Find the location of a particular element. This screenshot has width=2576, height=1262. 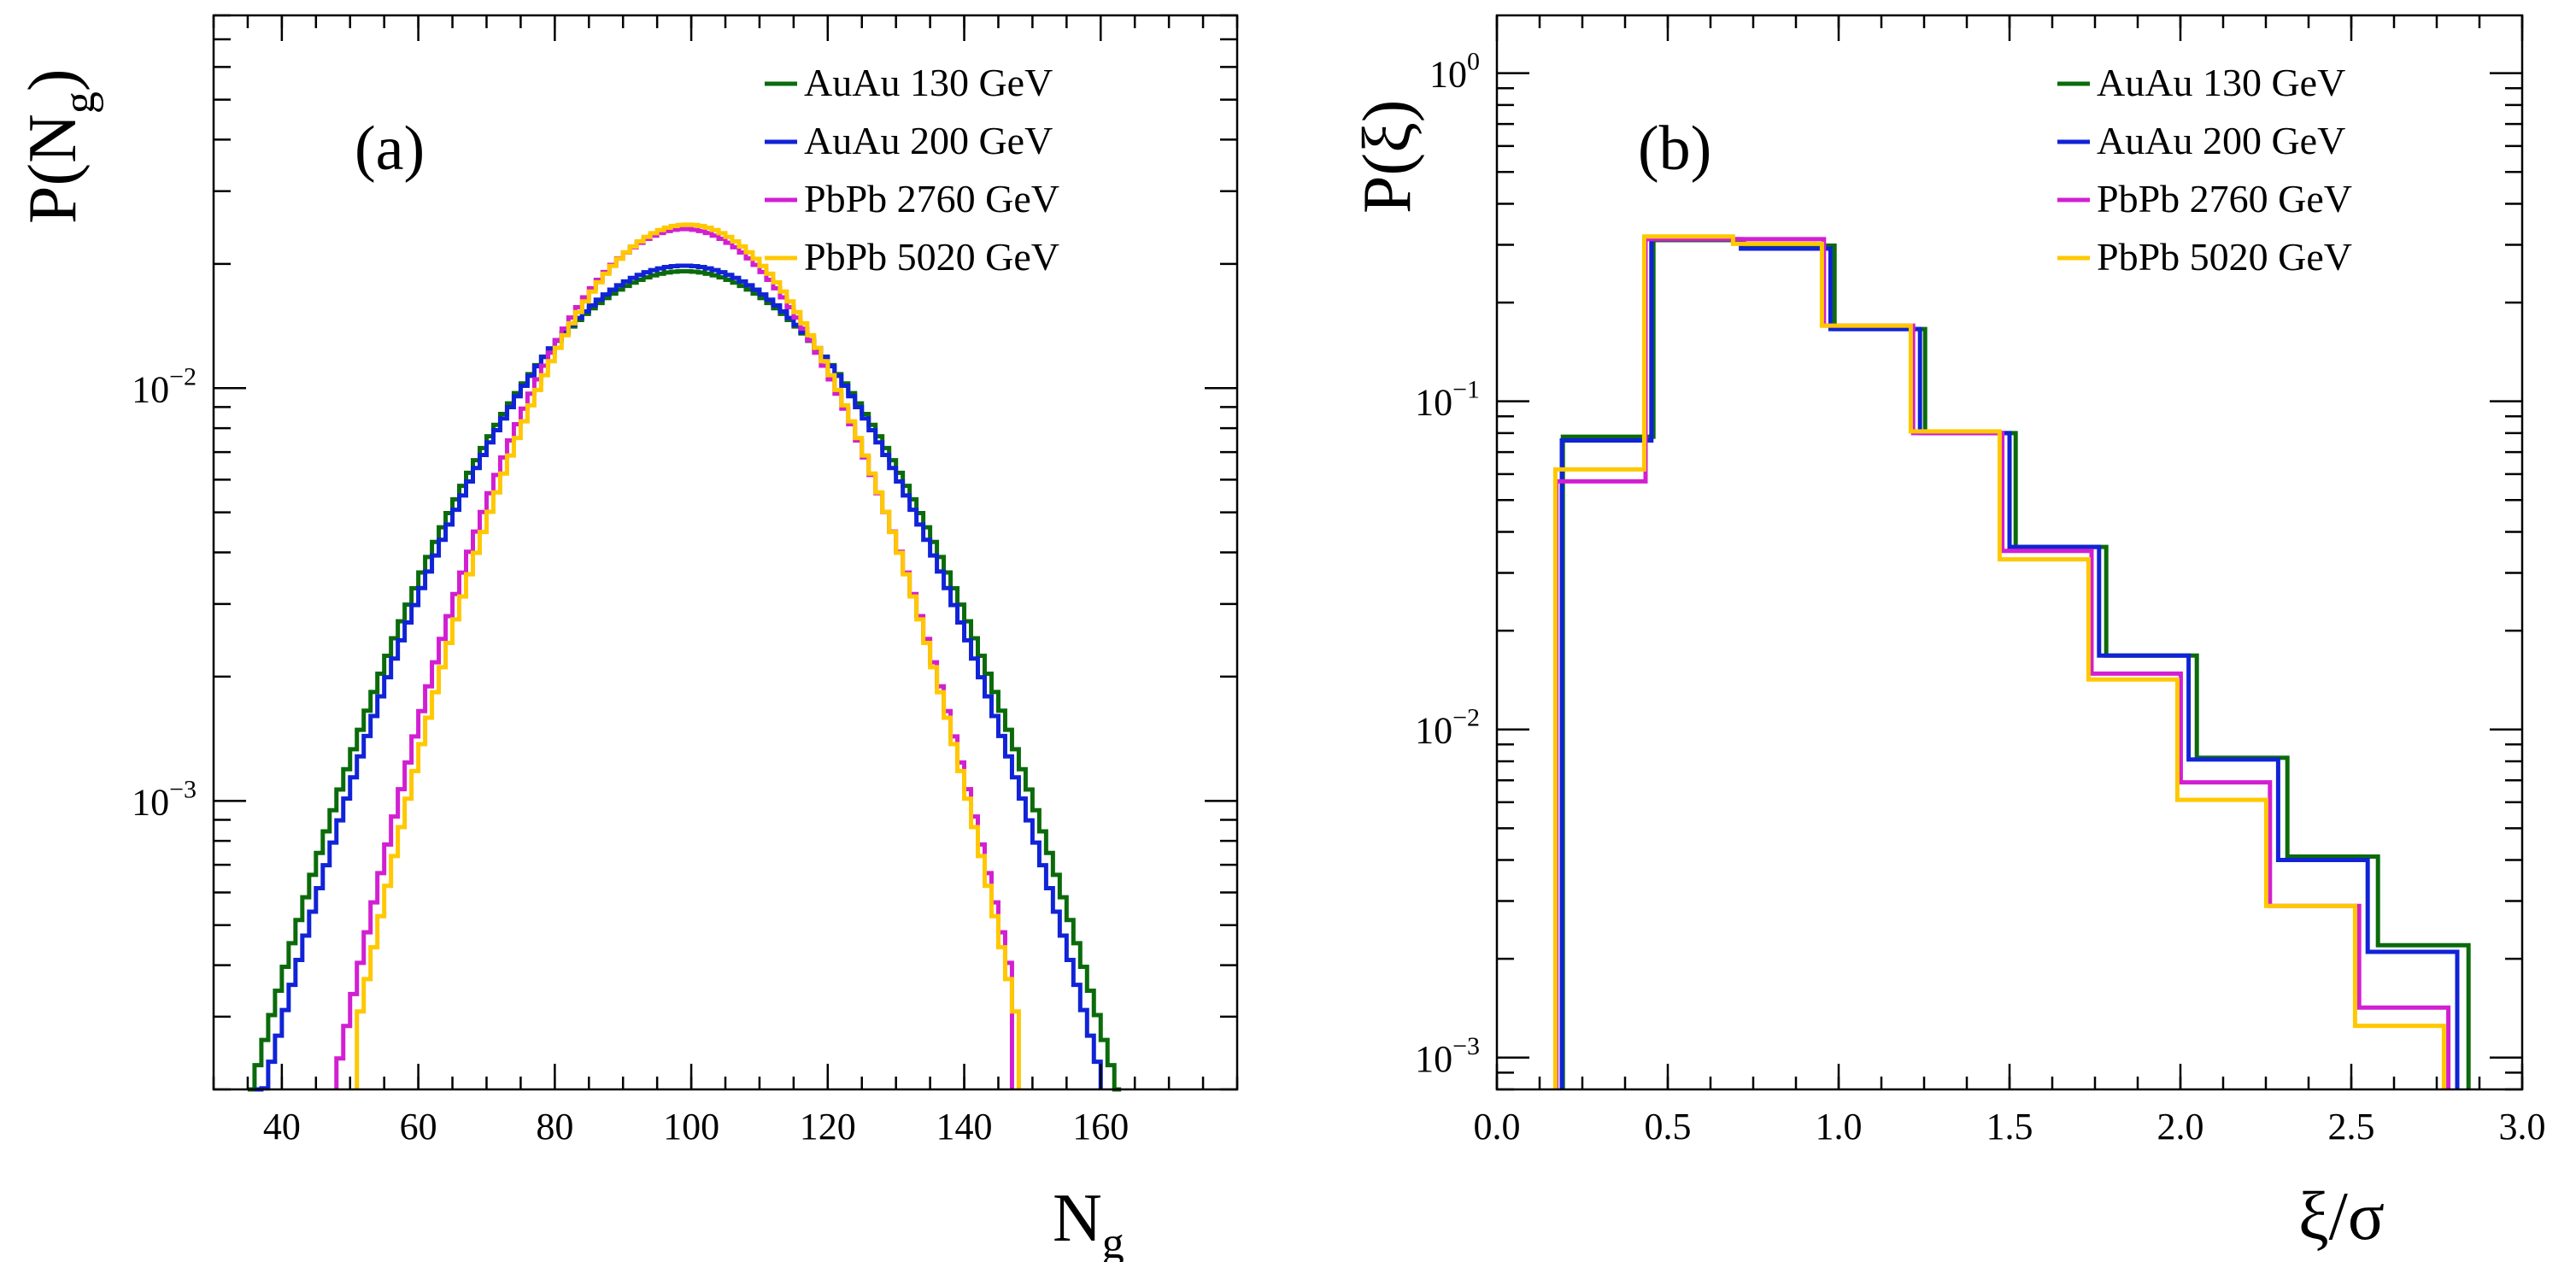

panel-a-legend-entry-pbpb-2760-gev: PbPb 2760 GeV is located at coordinates (912, 198).